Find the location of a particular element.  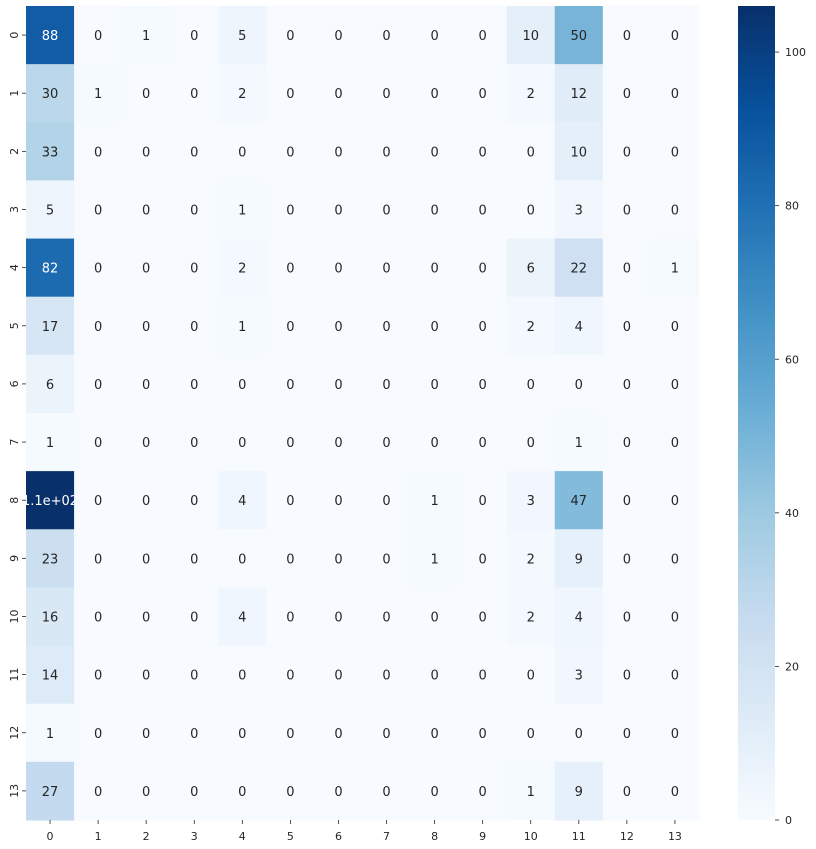

x-tick-label: 12 is located at coordinates (627, 836).